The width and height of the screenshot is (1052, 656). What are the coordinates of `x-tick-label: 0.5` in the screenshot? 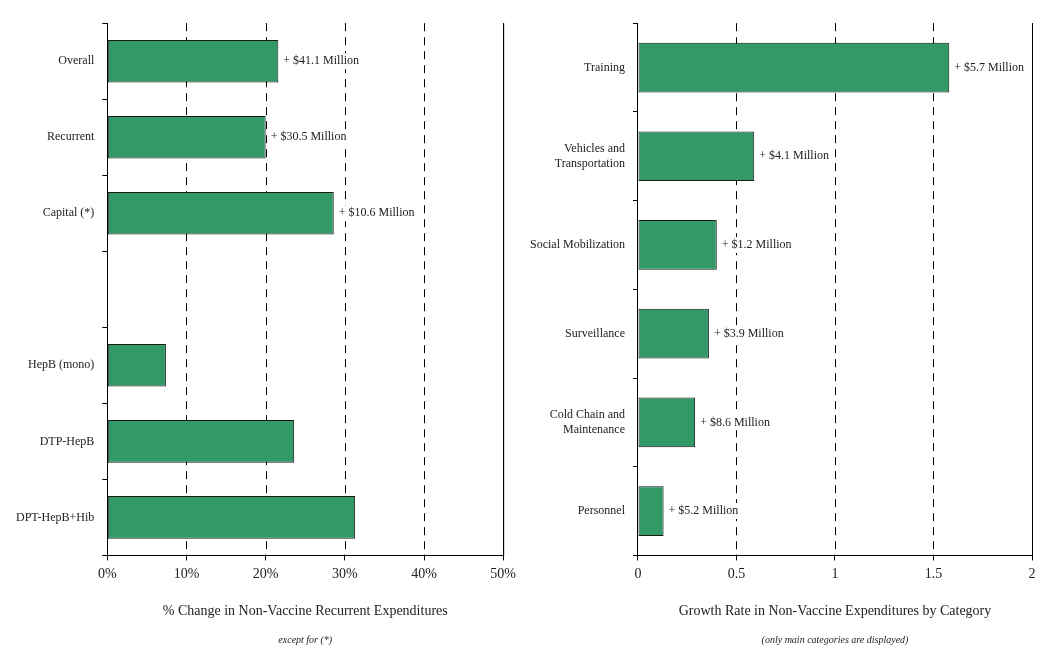 It's located at (736, 574).